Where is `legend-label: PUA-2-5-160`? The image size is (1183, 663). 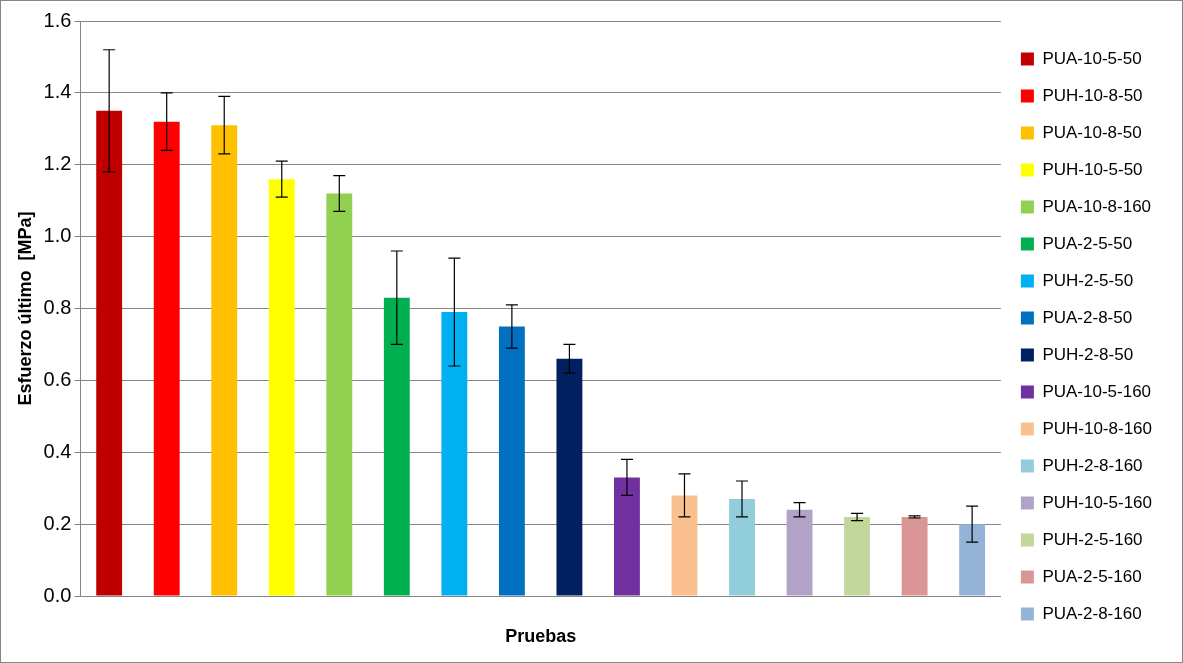
legend-label: PUA-2-5-160 is located at coordinates (1092, 576).